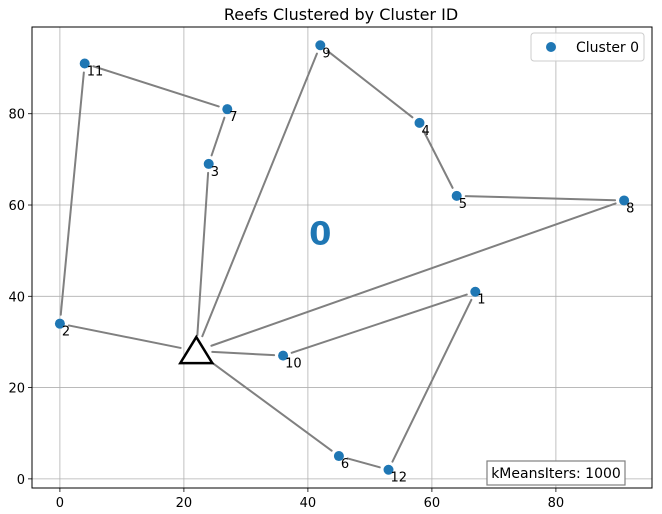  What do you see at coordinates (607, 48) in the screenshot?
I see `legend-label: Cluster 0` at bounding box center [607, 48].